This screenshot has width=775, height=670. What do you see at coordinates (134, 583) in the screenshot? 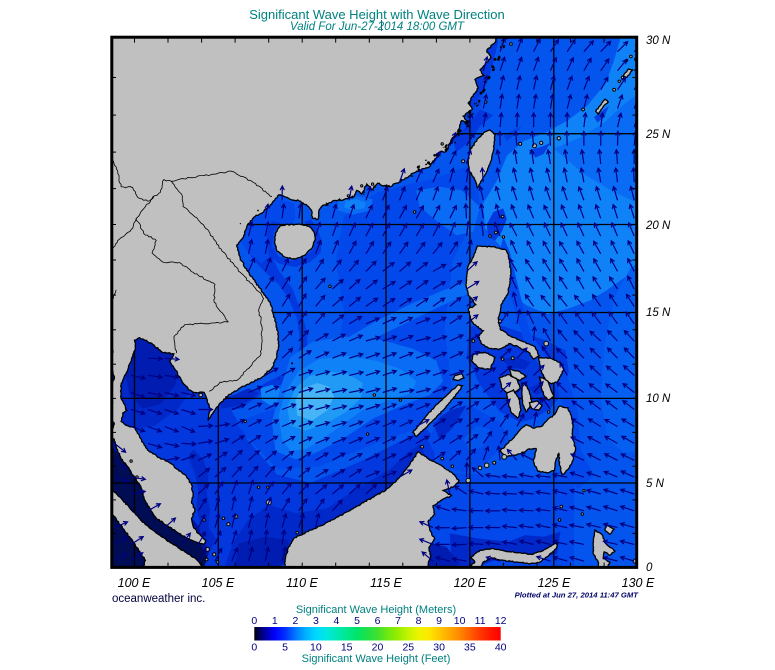
I see `svg-text: 100 E` at bounding box center [134, 583].